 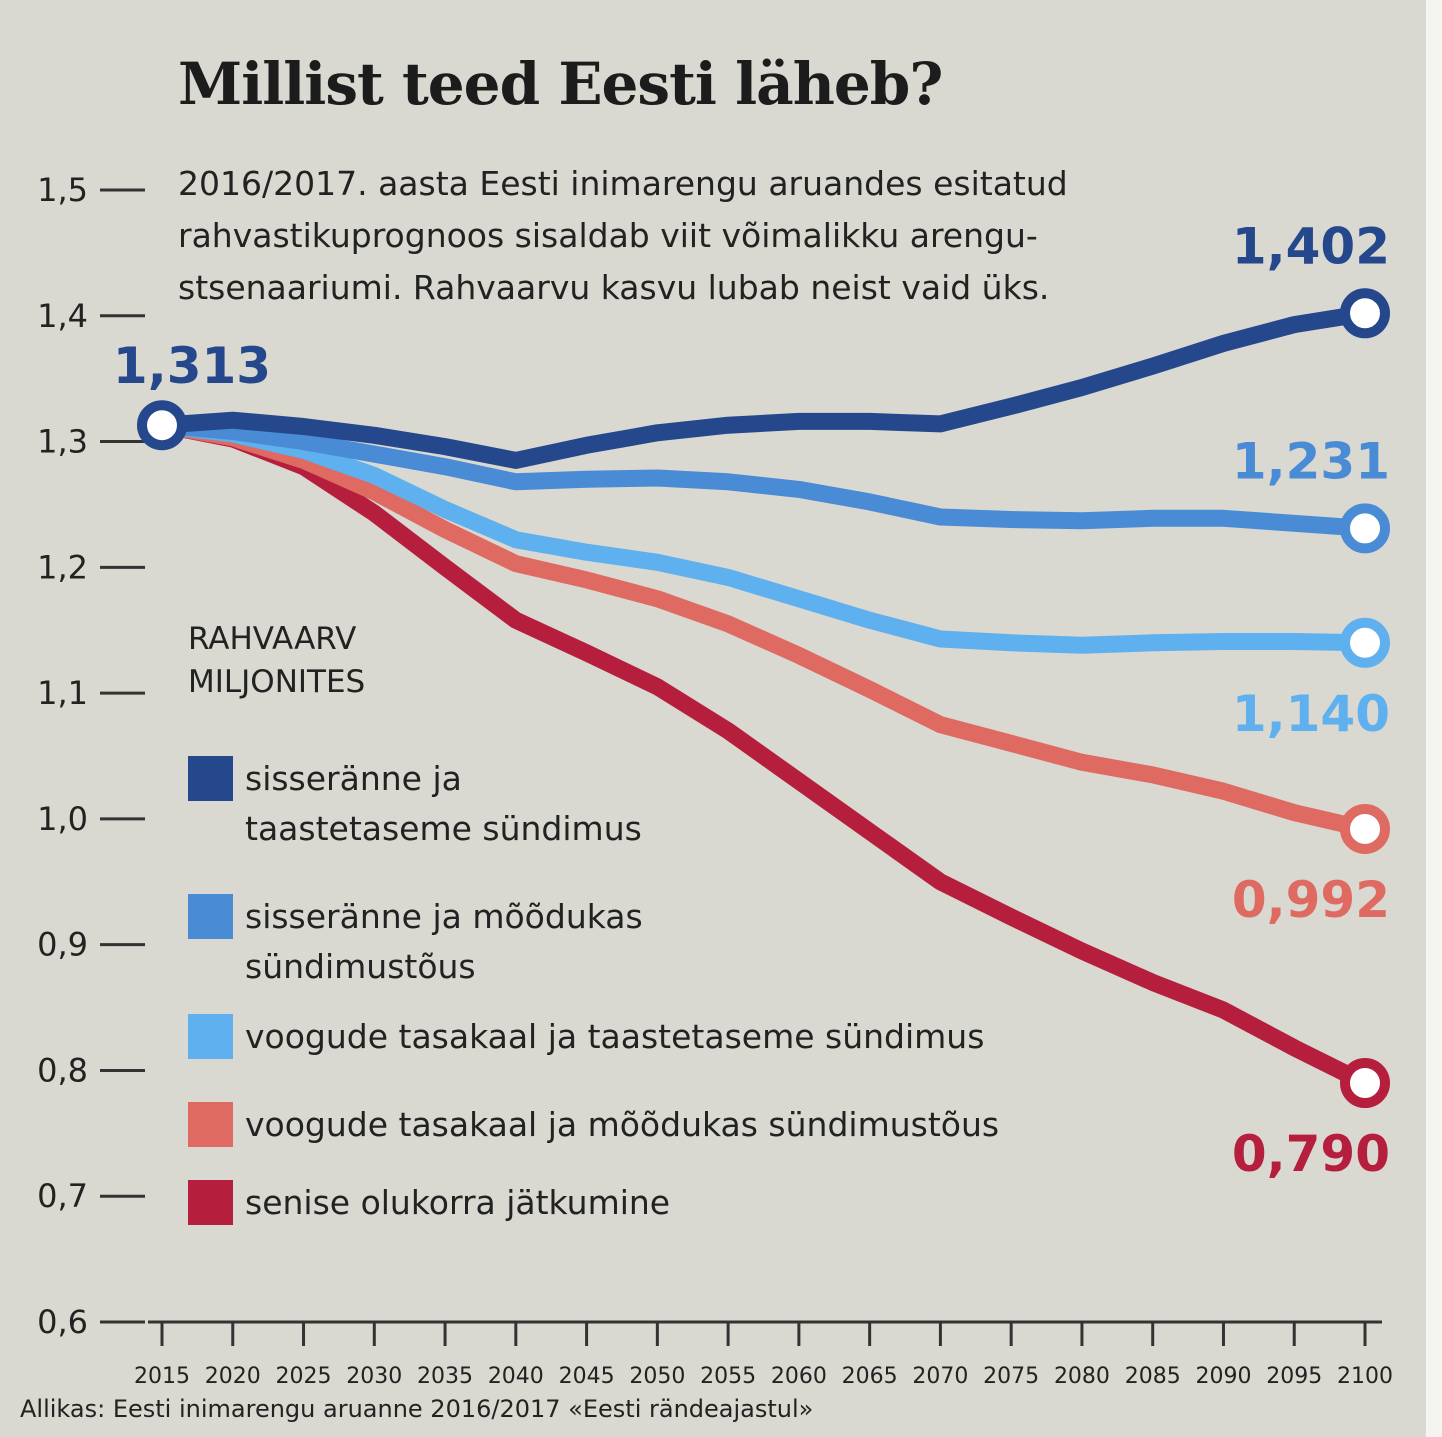 I want to click on legend-label-line: sisseränne ja mõõdukas, so click(x=444, y=916).